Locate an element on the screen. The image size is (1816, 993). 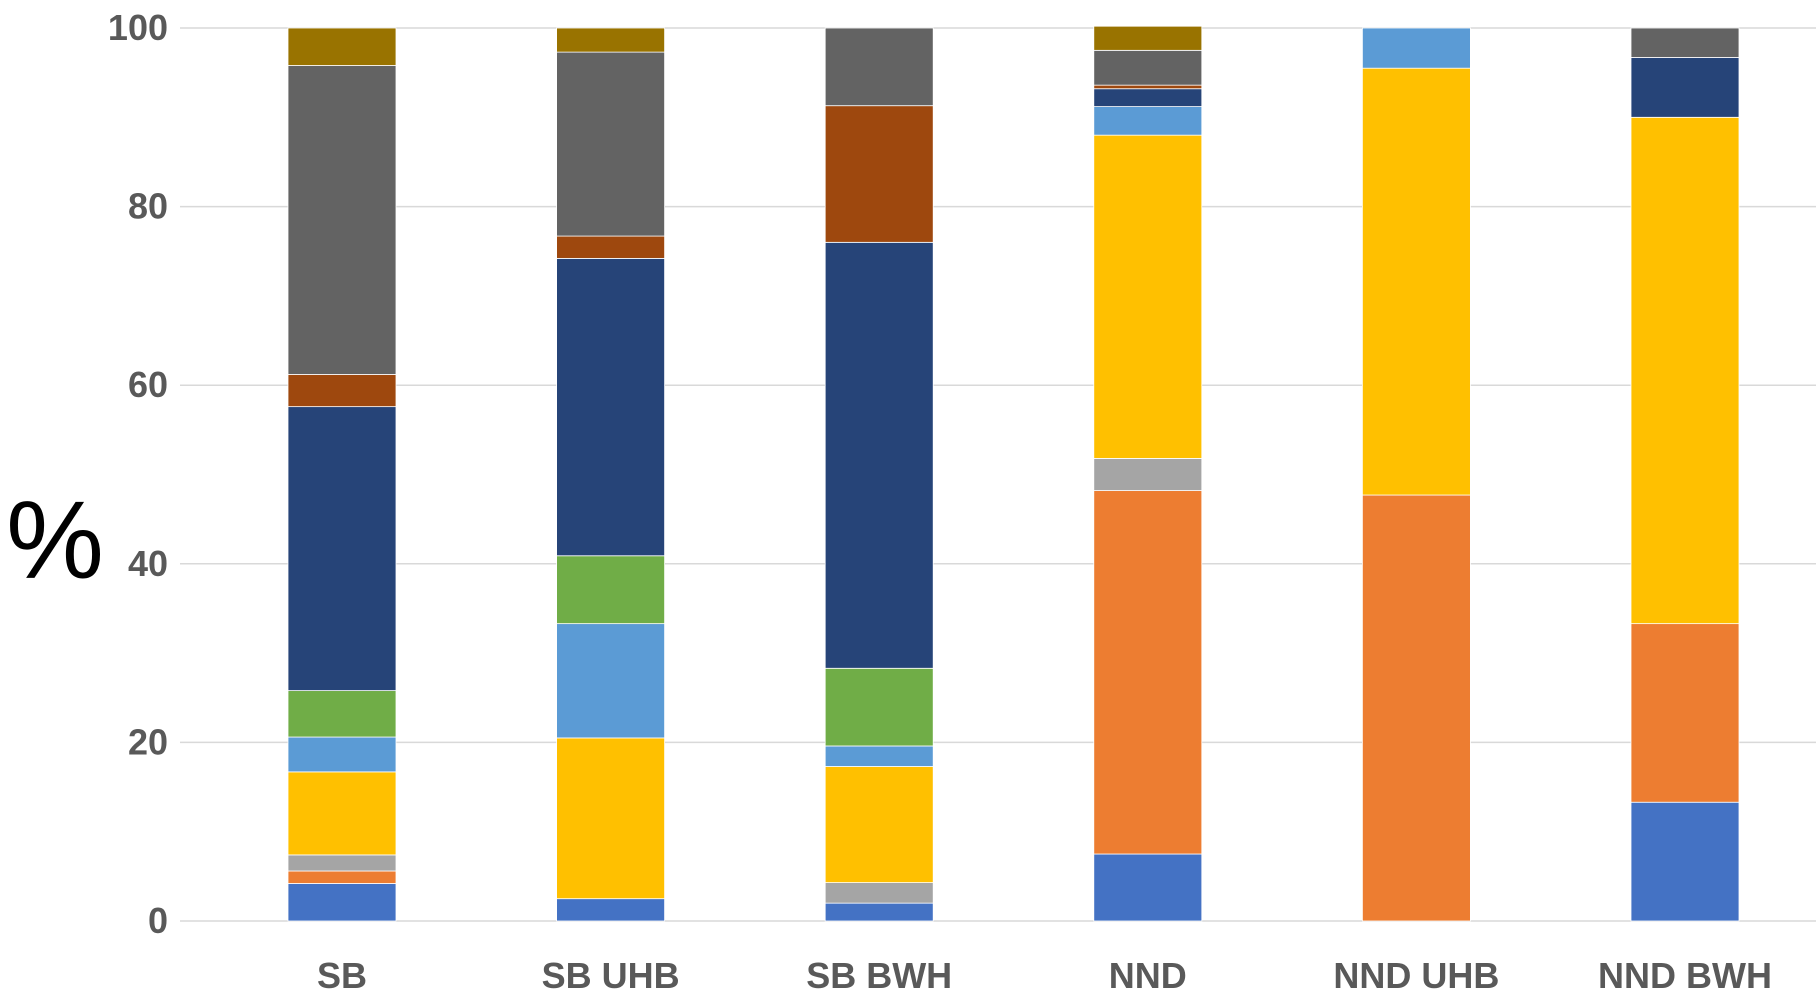
y-tick-label: 0 is located at coordinates (158, 920).